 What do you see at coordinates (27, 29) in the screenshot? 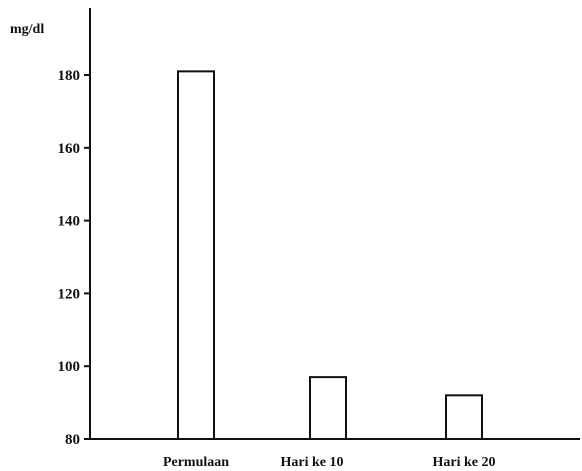
I see `y-axis-unit-label: mg/dl` at bounding box center [27, 29].